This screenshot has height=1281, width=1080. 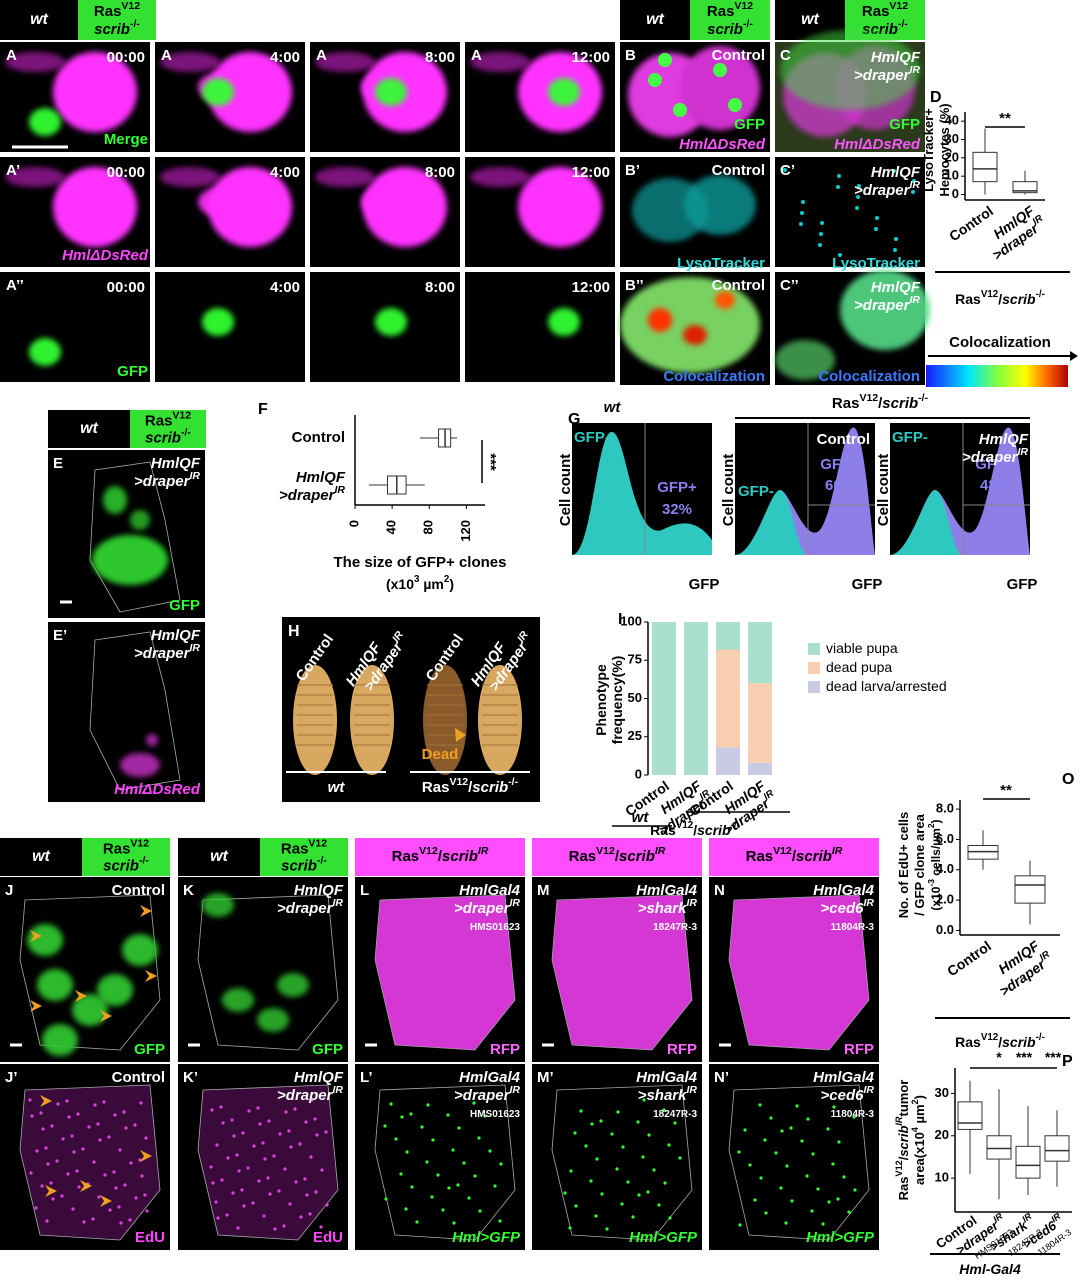 I want to click on time-stamp: 00:00, so click(x=126, y=57).